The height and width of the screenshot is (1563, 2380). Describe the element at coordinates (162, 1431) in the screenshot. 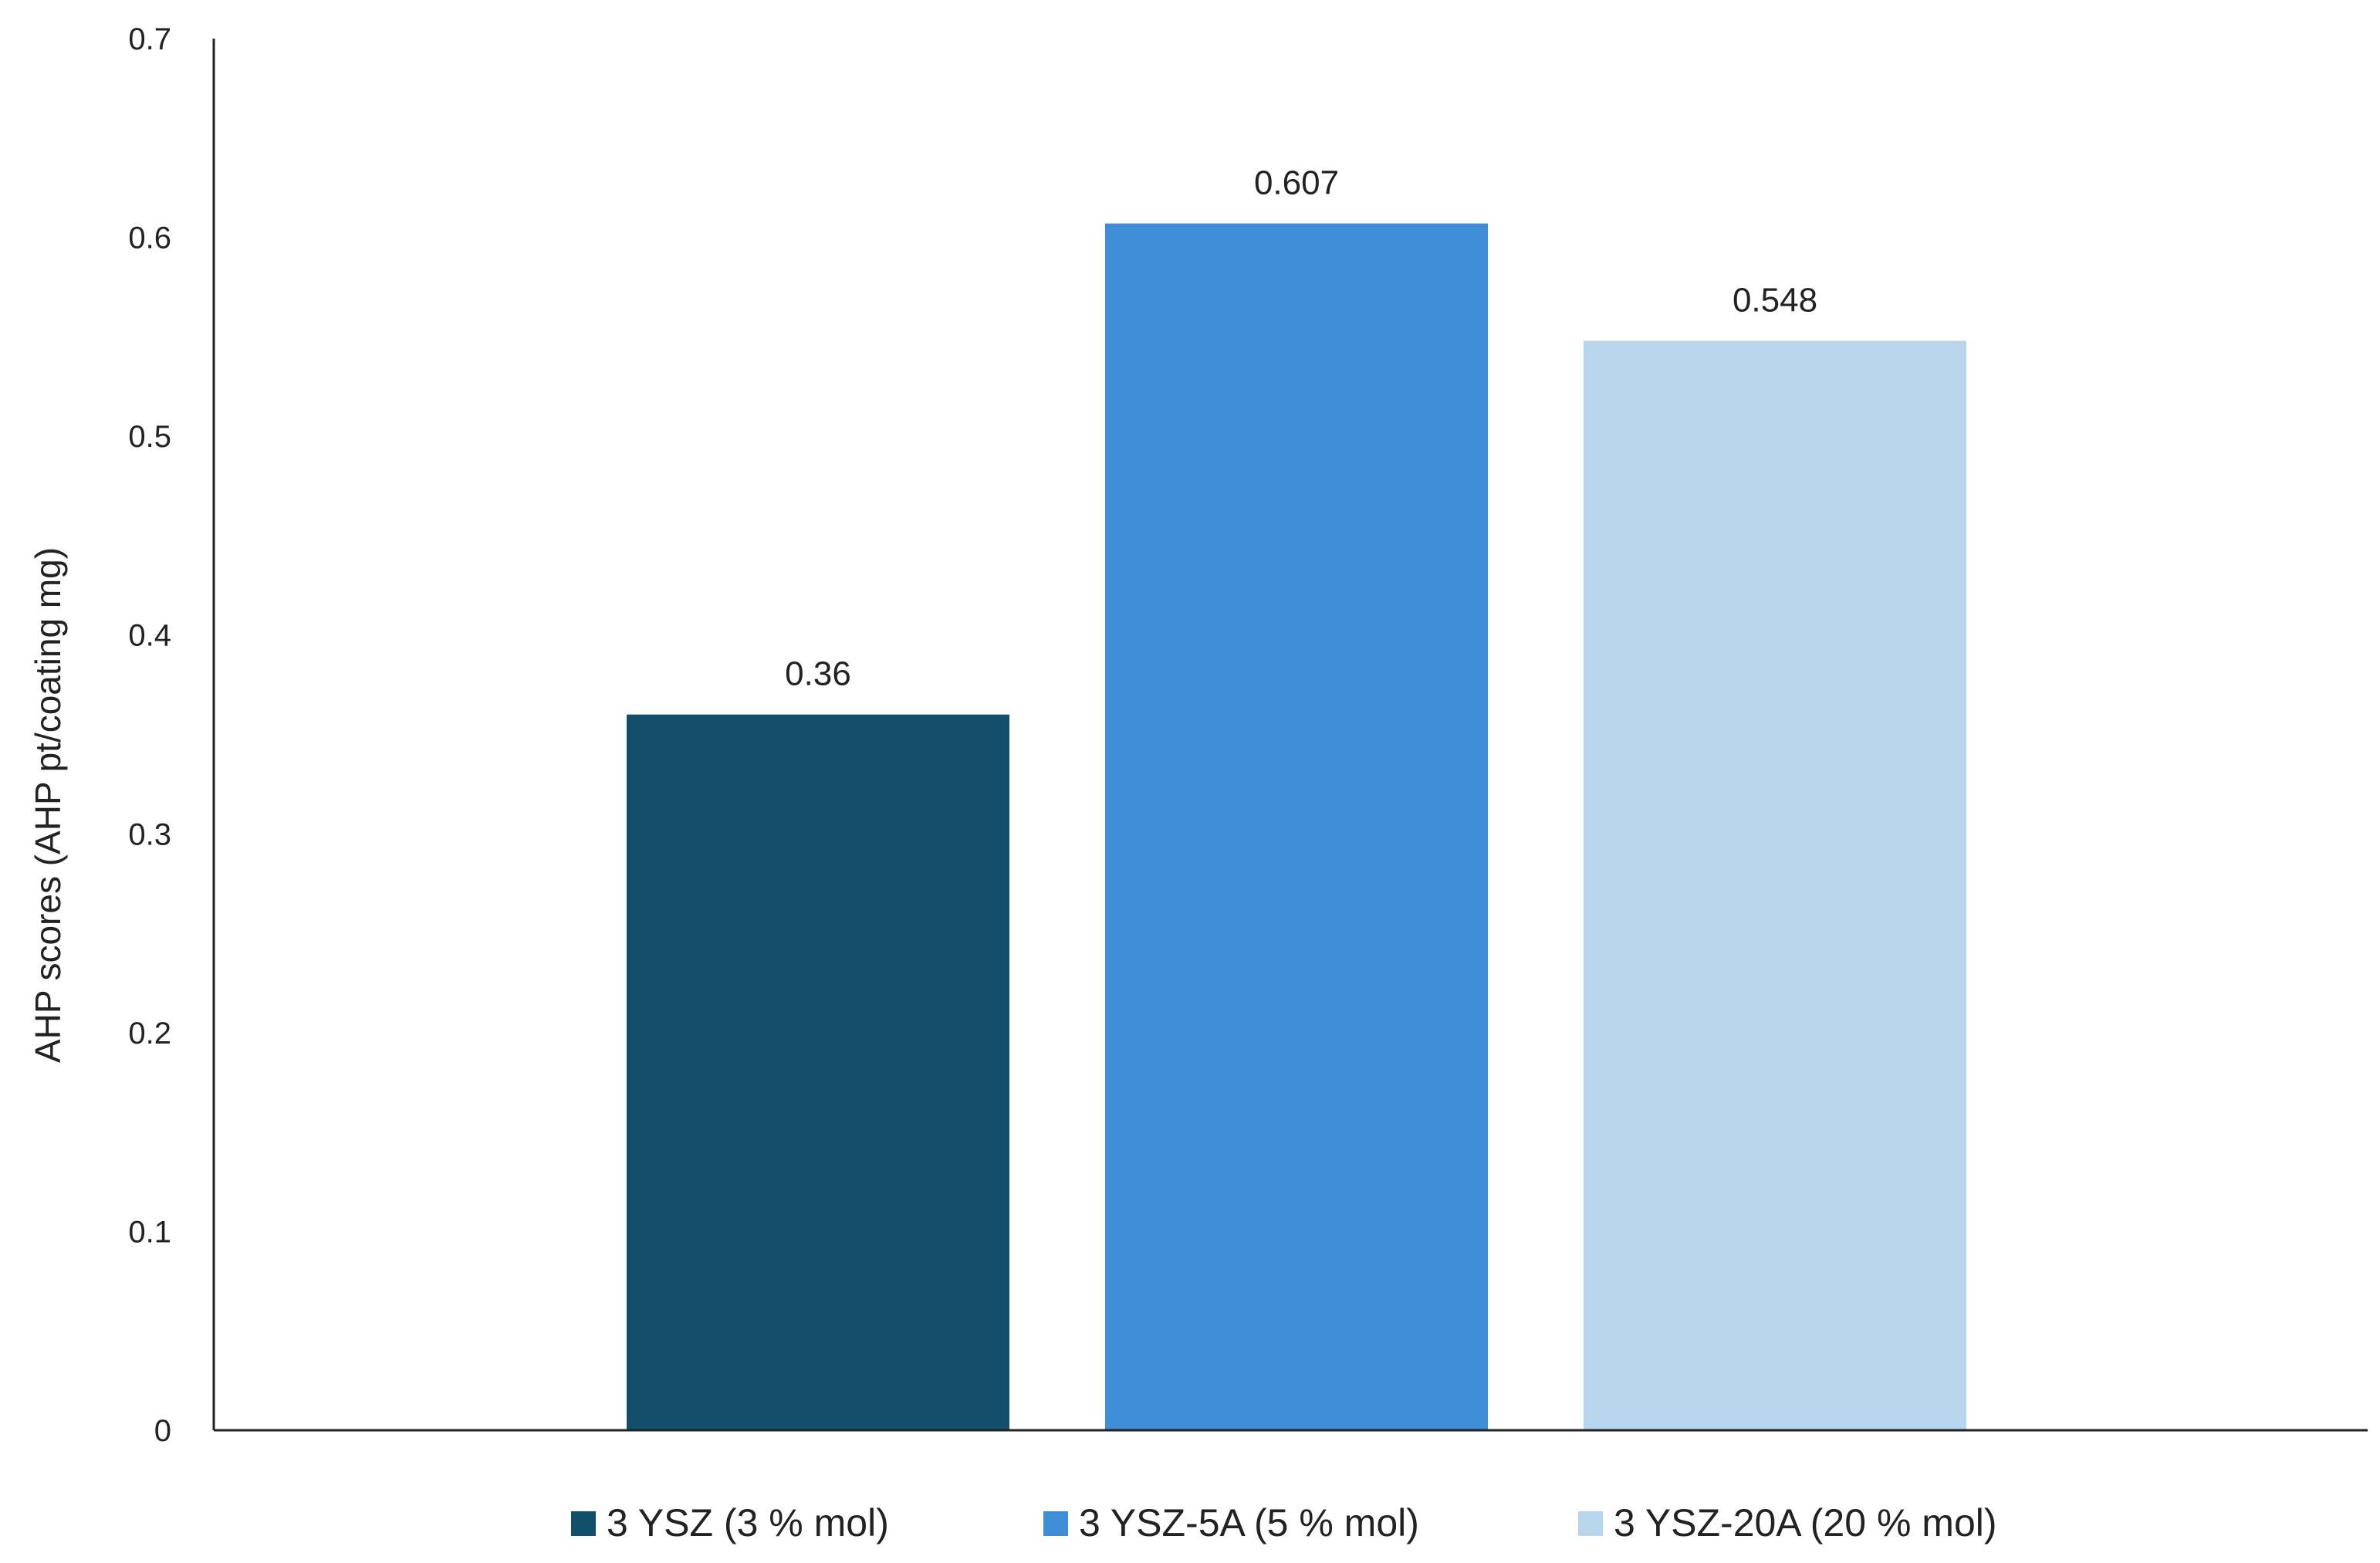

I see `y-tick-label: 0` at that location.